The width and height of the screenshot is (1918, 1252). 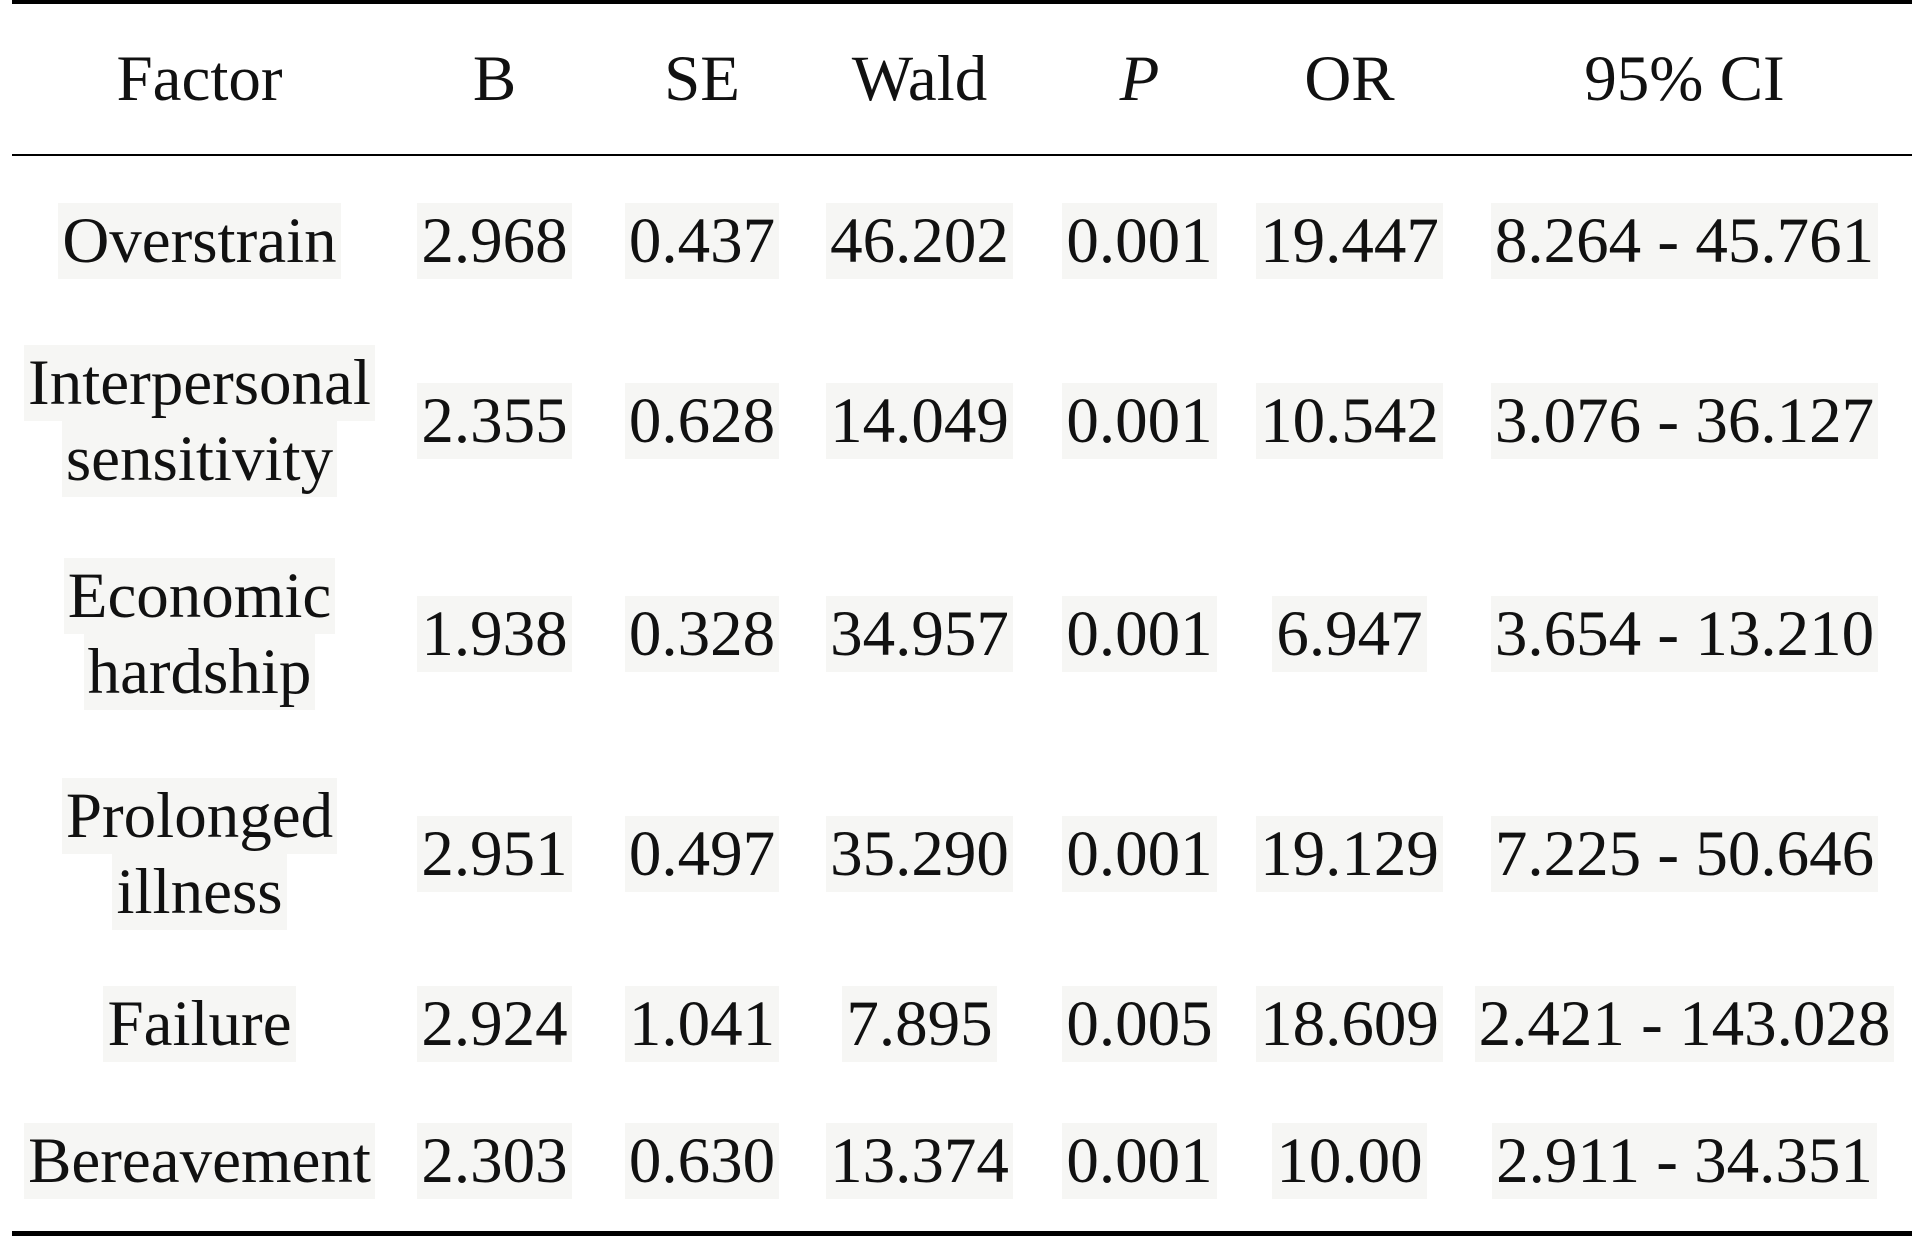 I want to click on factor-cell: Failure, so click(x=199, y=1023).